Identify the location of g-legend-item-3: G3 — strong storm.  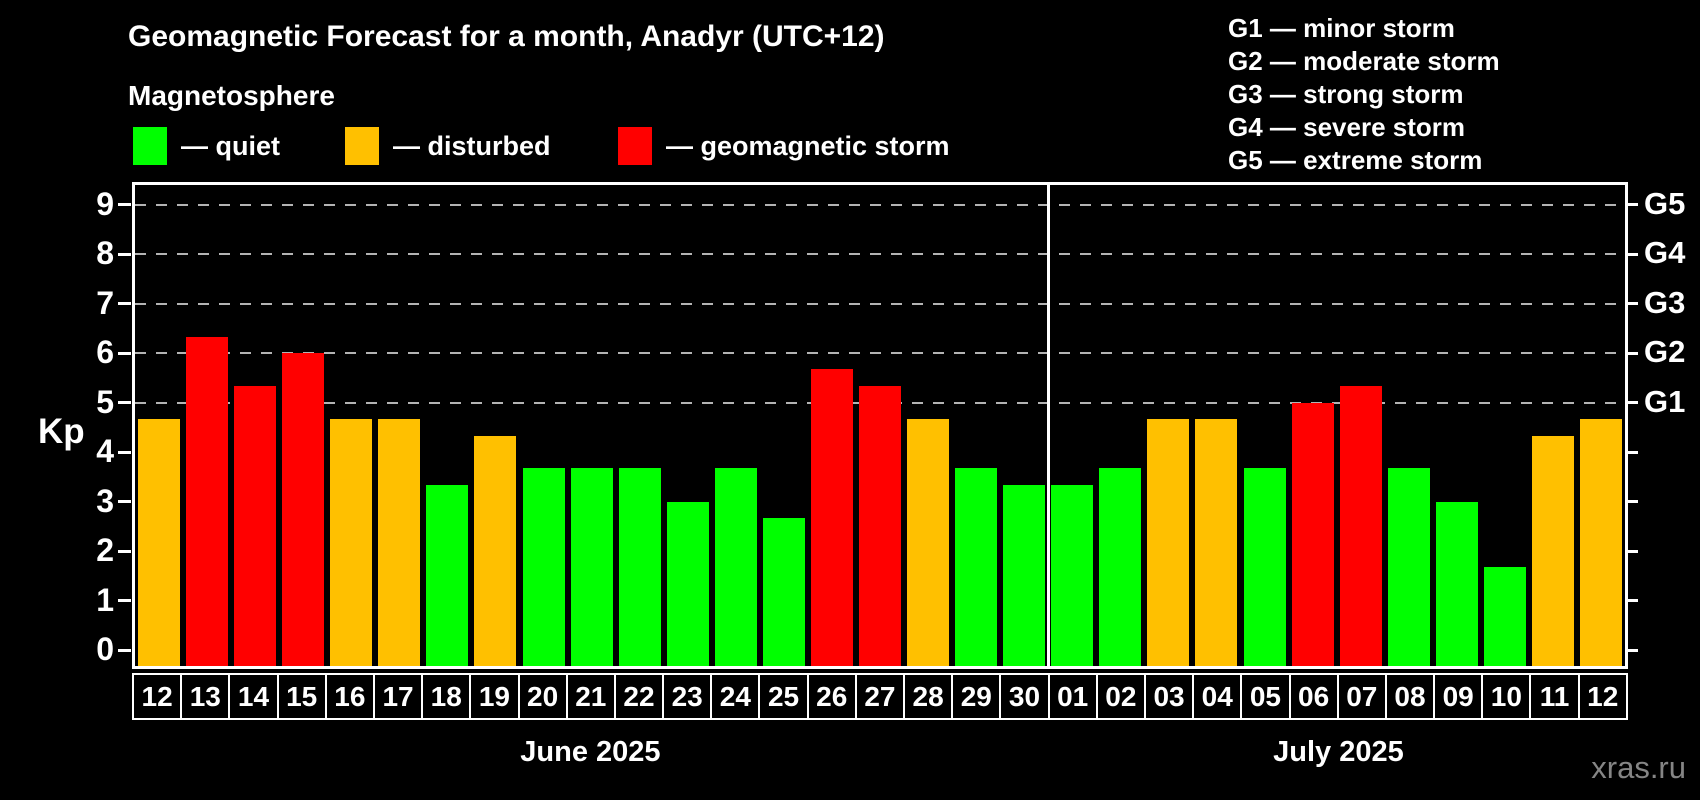
(1346, 94).